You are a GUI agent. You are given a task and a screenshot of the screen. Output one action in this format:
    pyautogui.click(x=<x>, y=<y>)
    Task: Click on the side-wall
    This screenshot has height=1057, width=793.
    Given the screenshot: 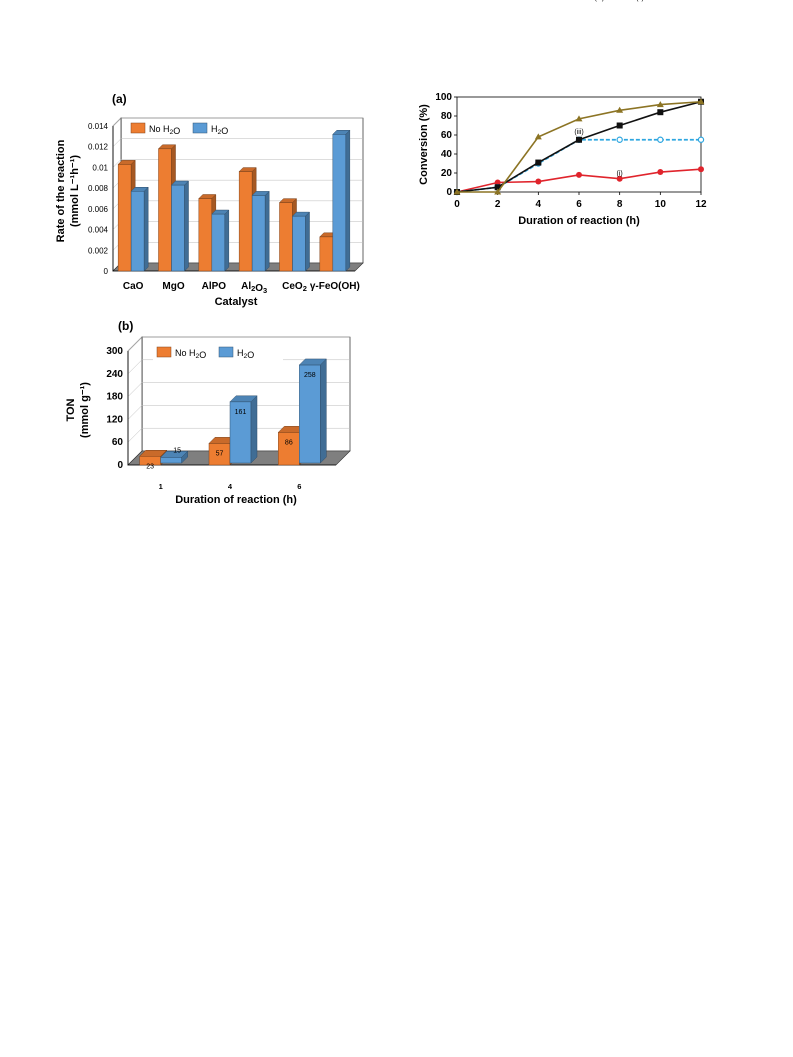 What is the action you would take?
    pyautogui.click(x=135, y=401)
    